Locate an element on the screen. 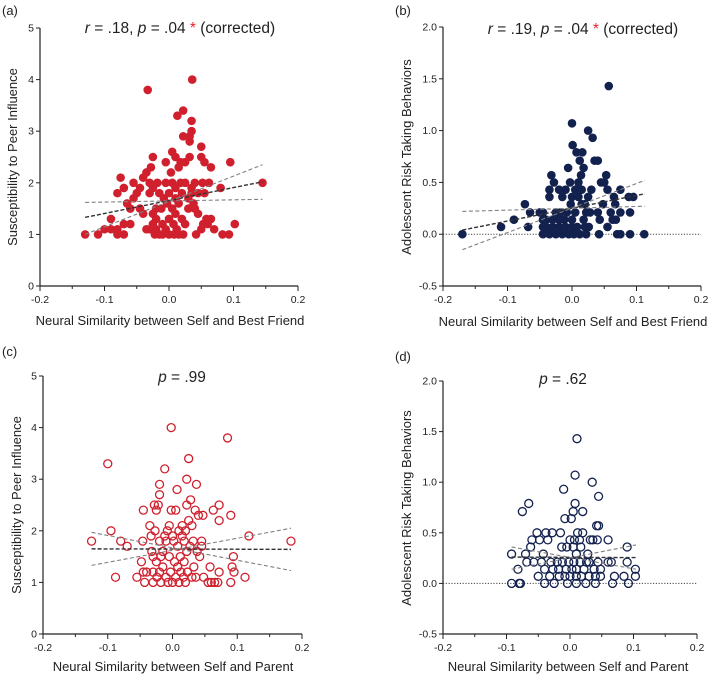 The image size is (709, 677). x-tick-label: -0.1 is located at coordinates (507, 300).